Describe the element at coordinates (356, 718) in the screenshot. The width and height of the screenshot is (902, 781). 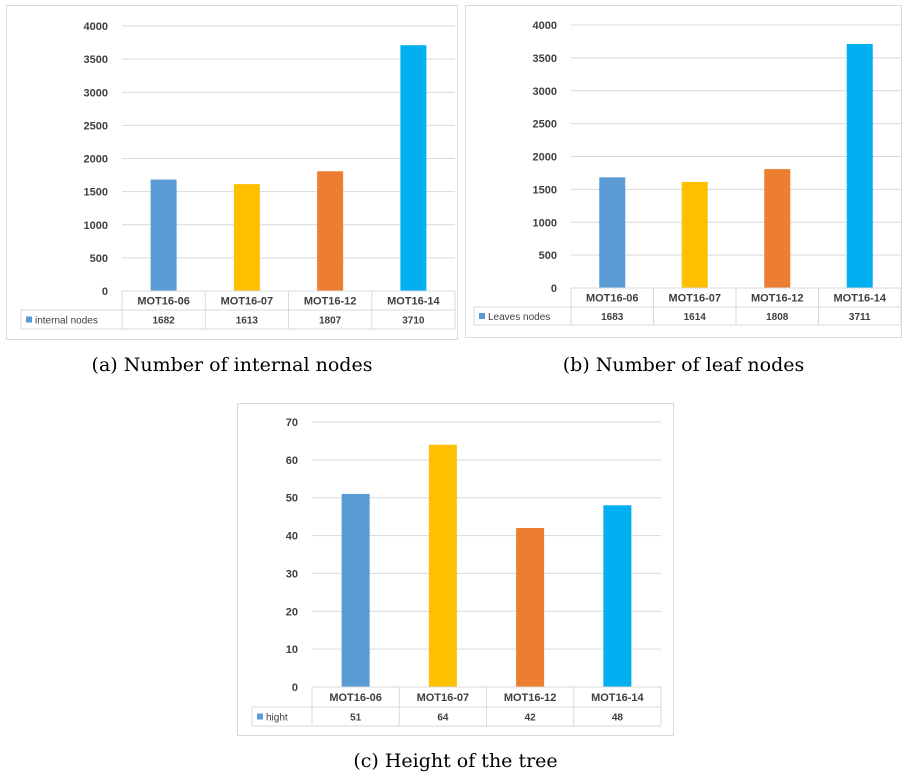
I see `data-label: 51` at that location.